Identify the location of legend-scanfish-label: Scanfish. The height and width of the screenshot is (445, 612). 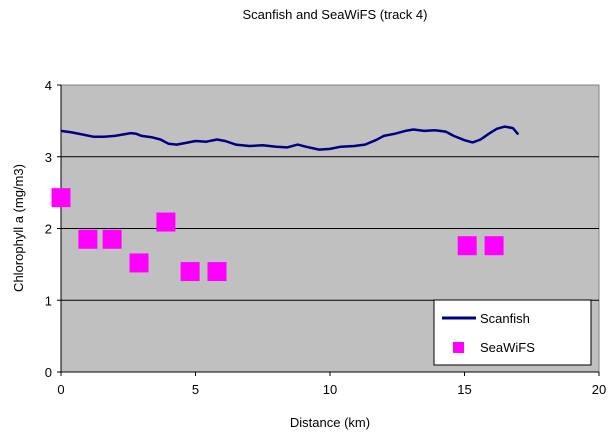
(505, 318).